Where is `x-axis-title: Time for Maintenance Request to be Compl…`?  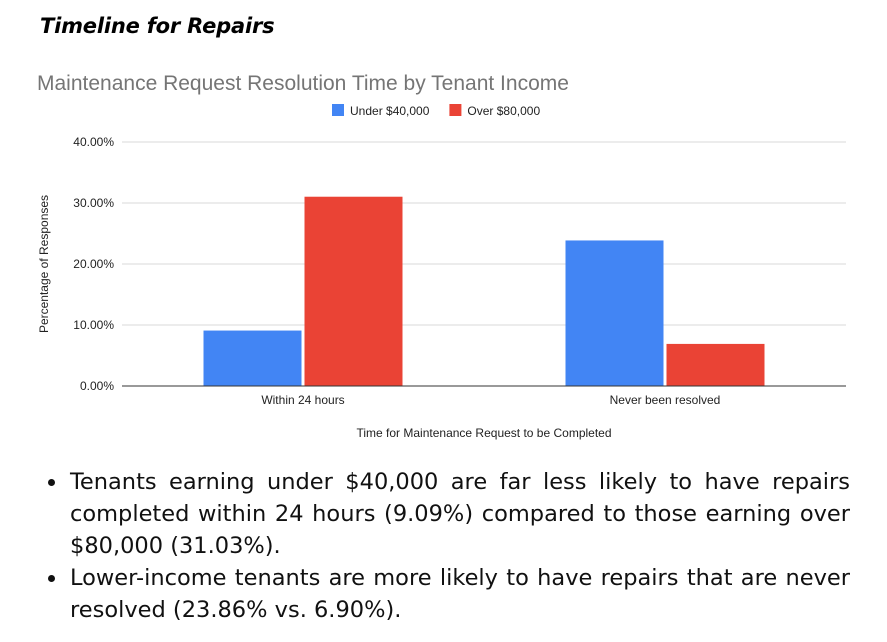 x-axis-title: Time for Maintenance Request to be Compl… is located at coordinates (483, 433).